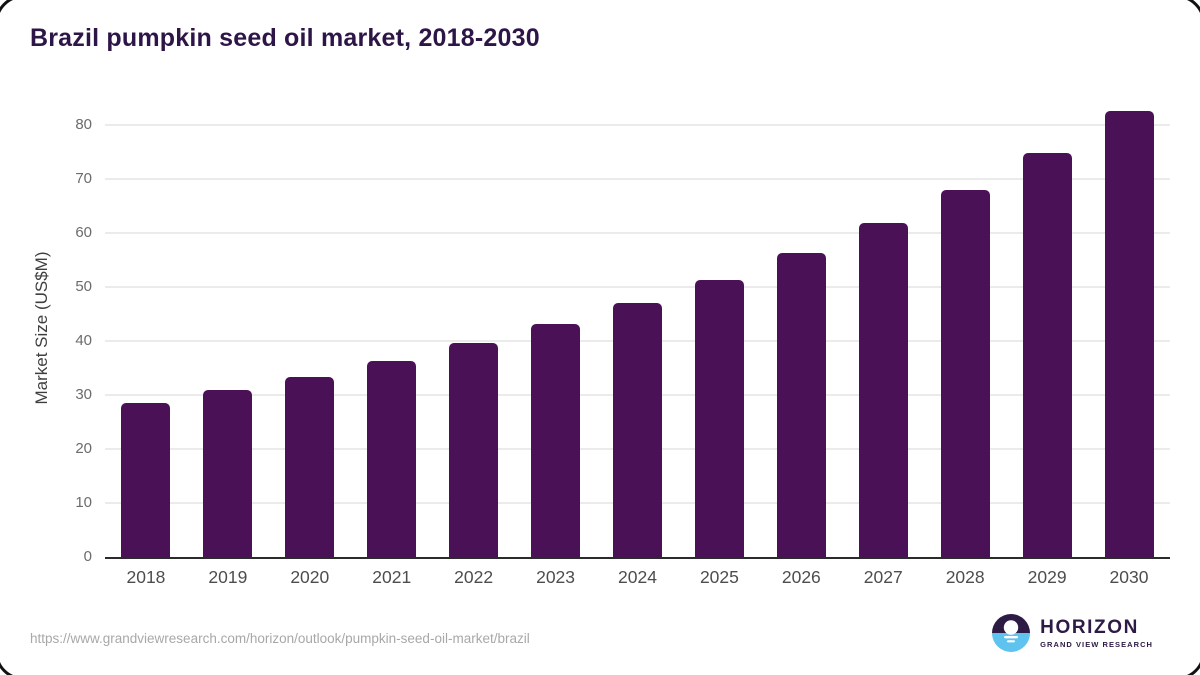 The image size is (1200, 675). I want to click on bar-slot-2024, so click(638, 328).